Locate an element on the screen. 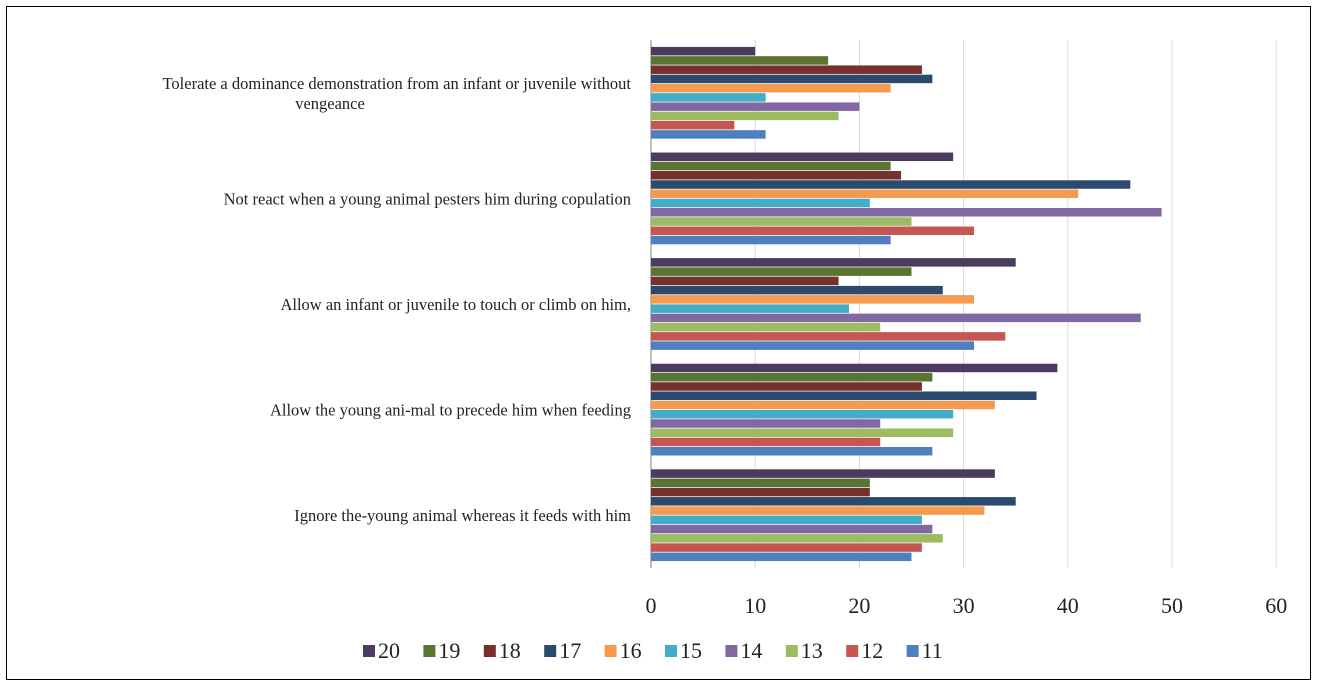 Image resolution: width=1319 pixels, height=688 pixels. x-tick-label: 40 is located at coordinates (1068, 605).